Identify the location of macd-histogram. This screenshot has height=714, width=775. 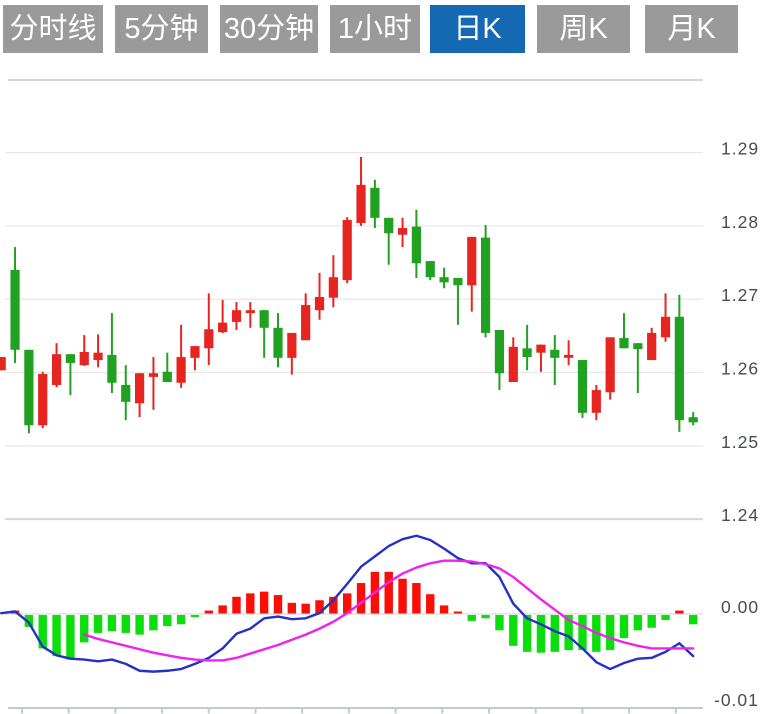
(354, 615).